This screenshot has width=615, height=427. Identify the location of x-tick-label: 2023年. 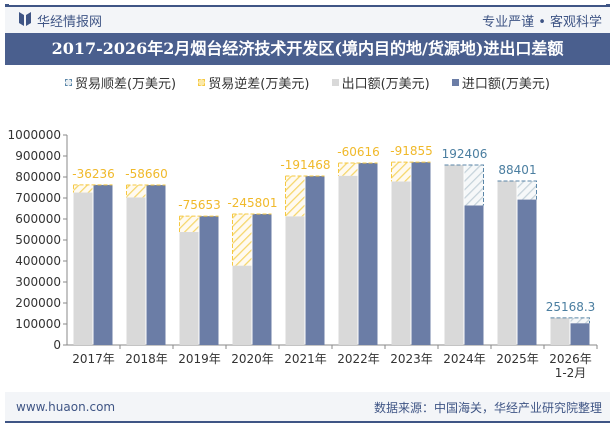
(411, 359).